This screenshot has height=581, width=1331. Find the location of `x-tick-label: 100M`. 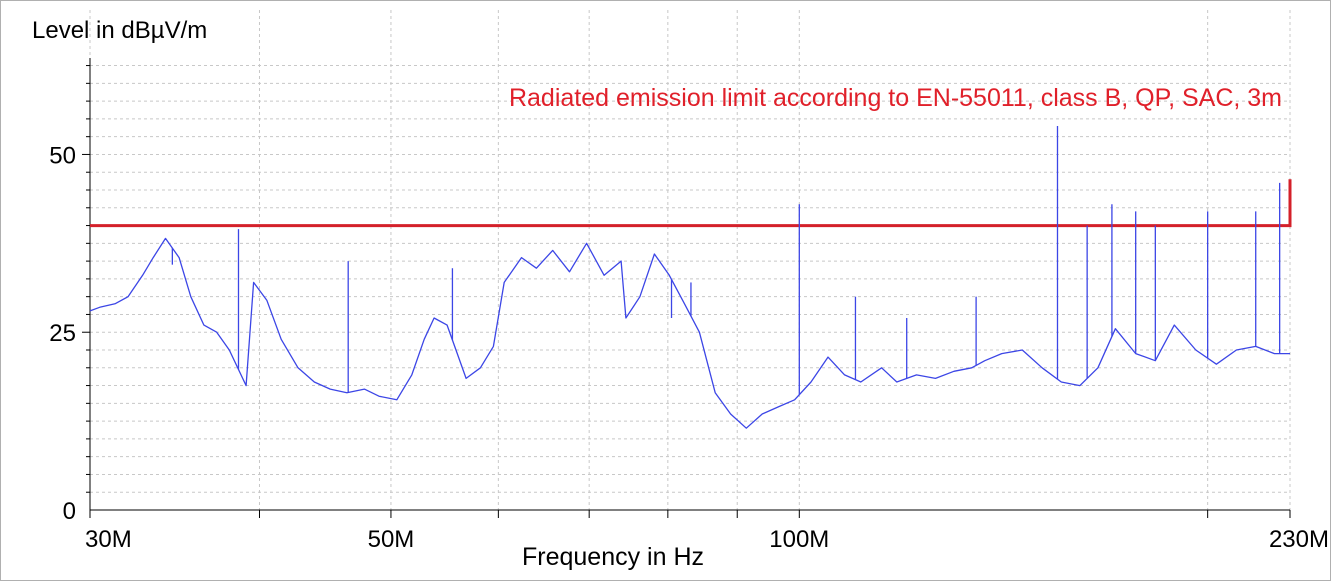

x-tick-label: 100M is located at coordinates (799, 539).